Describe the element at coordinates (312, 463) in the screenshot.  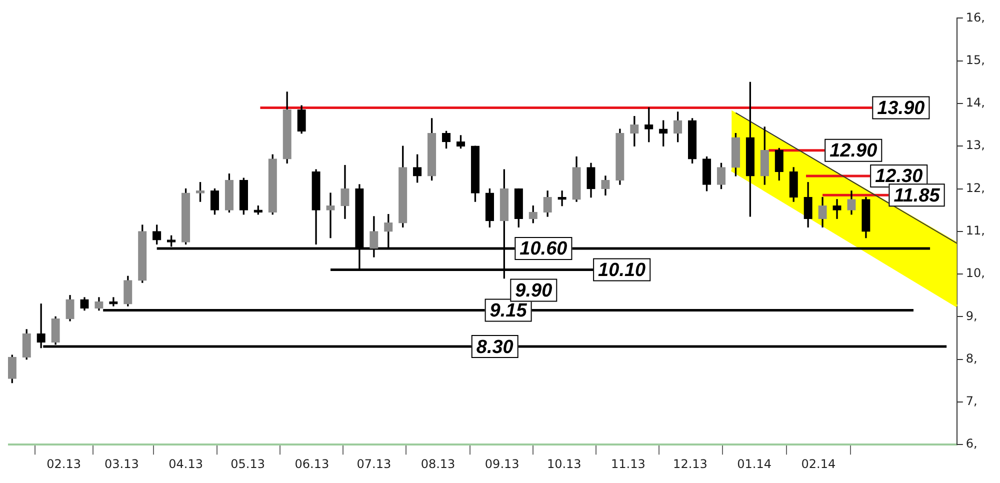
I see `x-tick-label: 06.13` at that location.